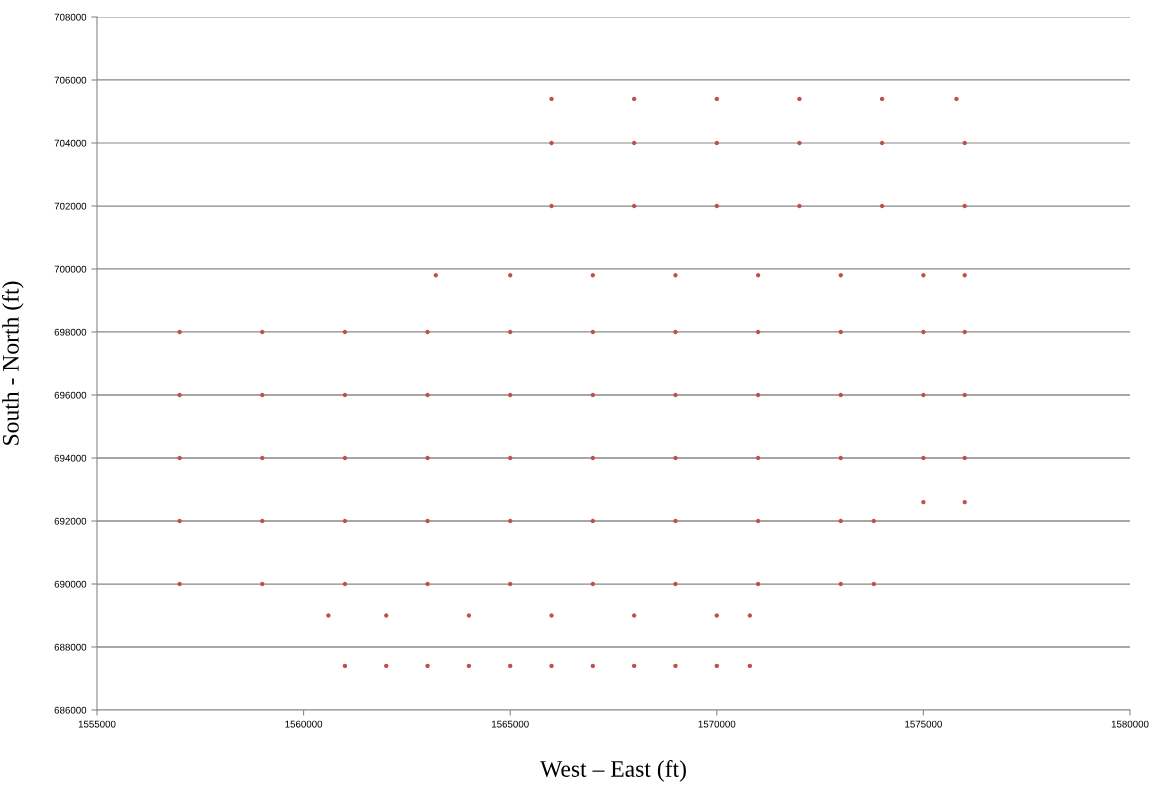 The height and width of the screenshot is (797, 1160). Describe the element at coordinates (70, 395) in the screenshot. I see `y-tick-label: 696000` at that location.